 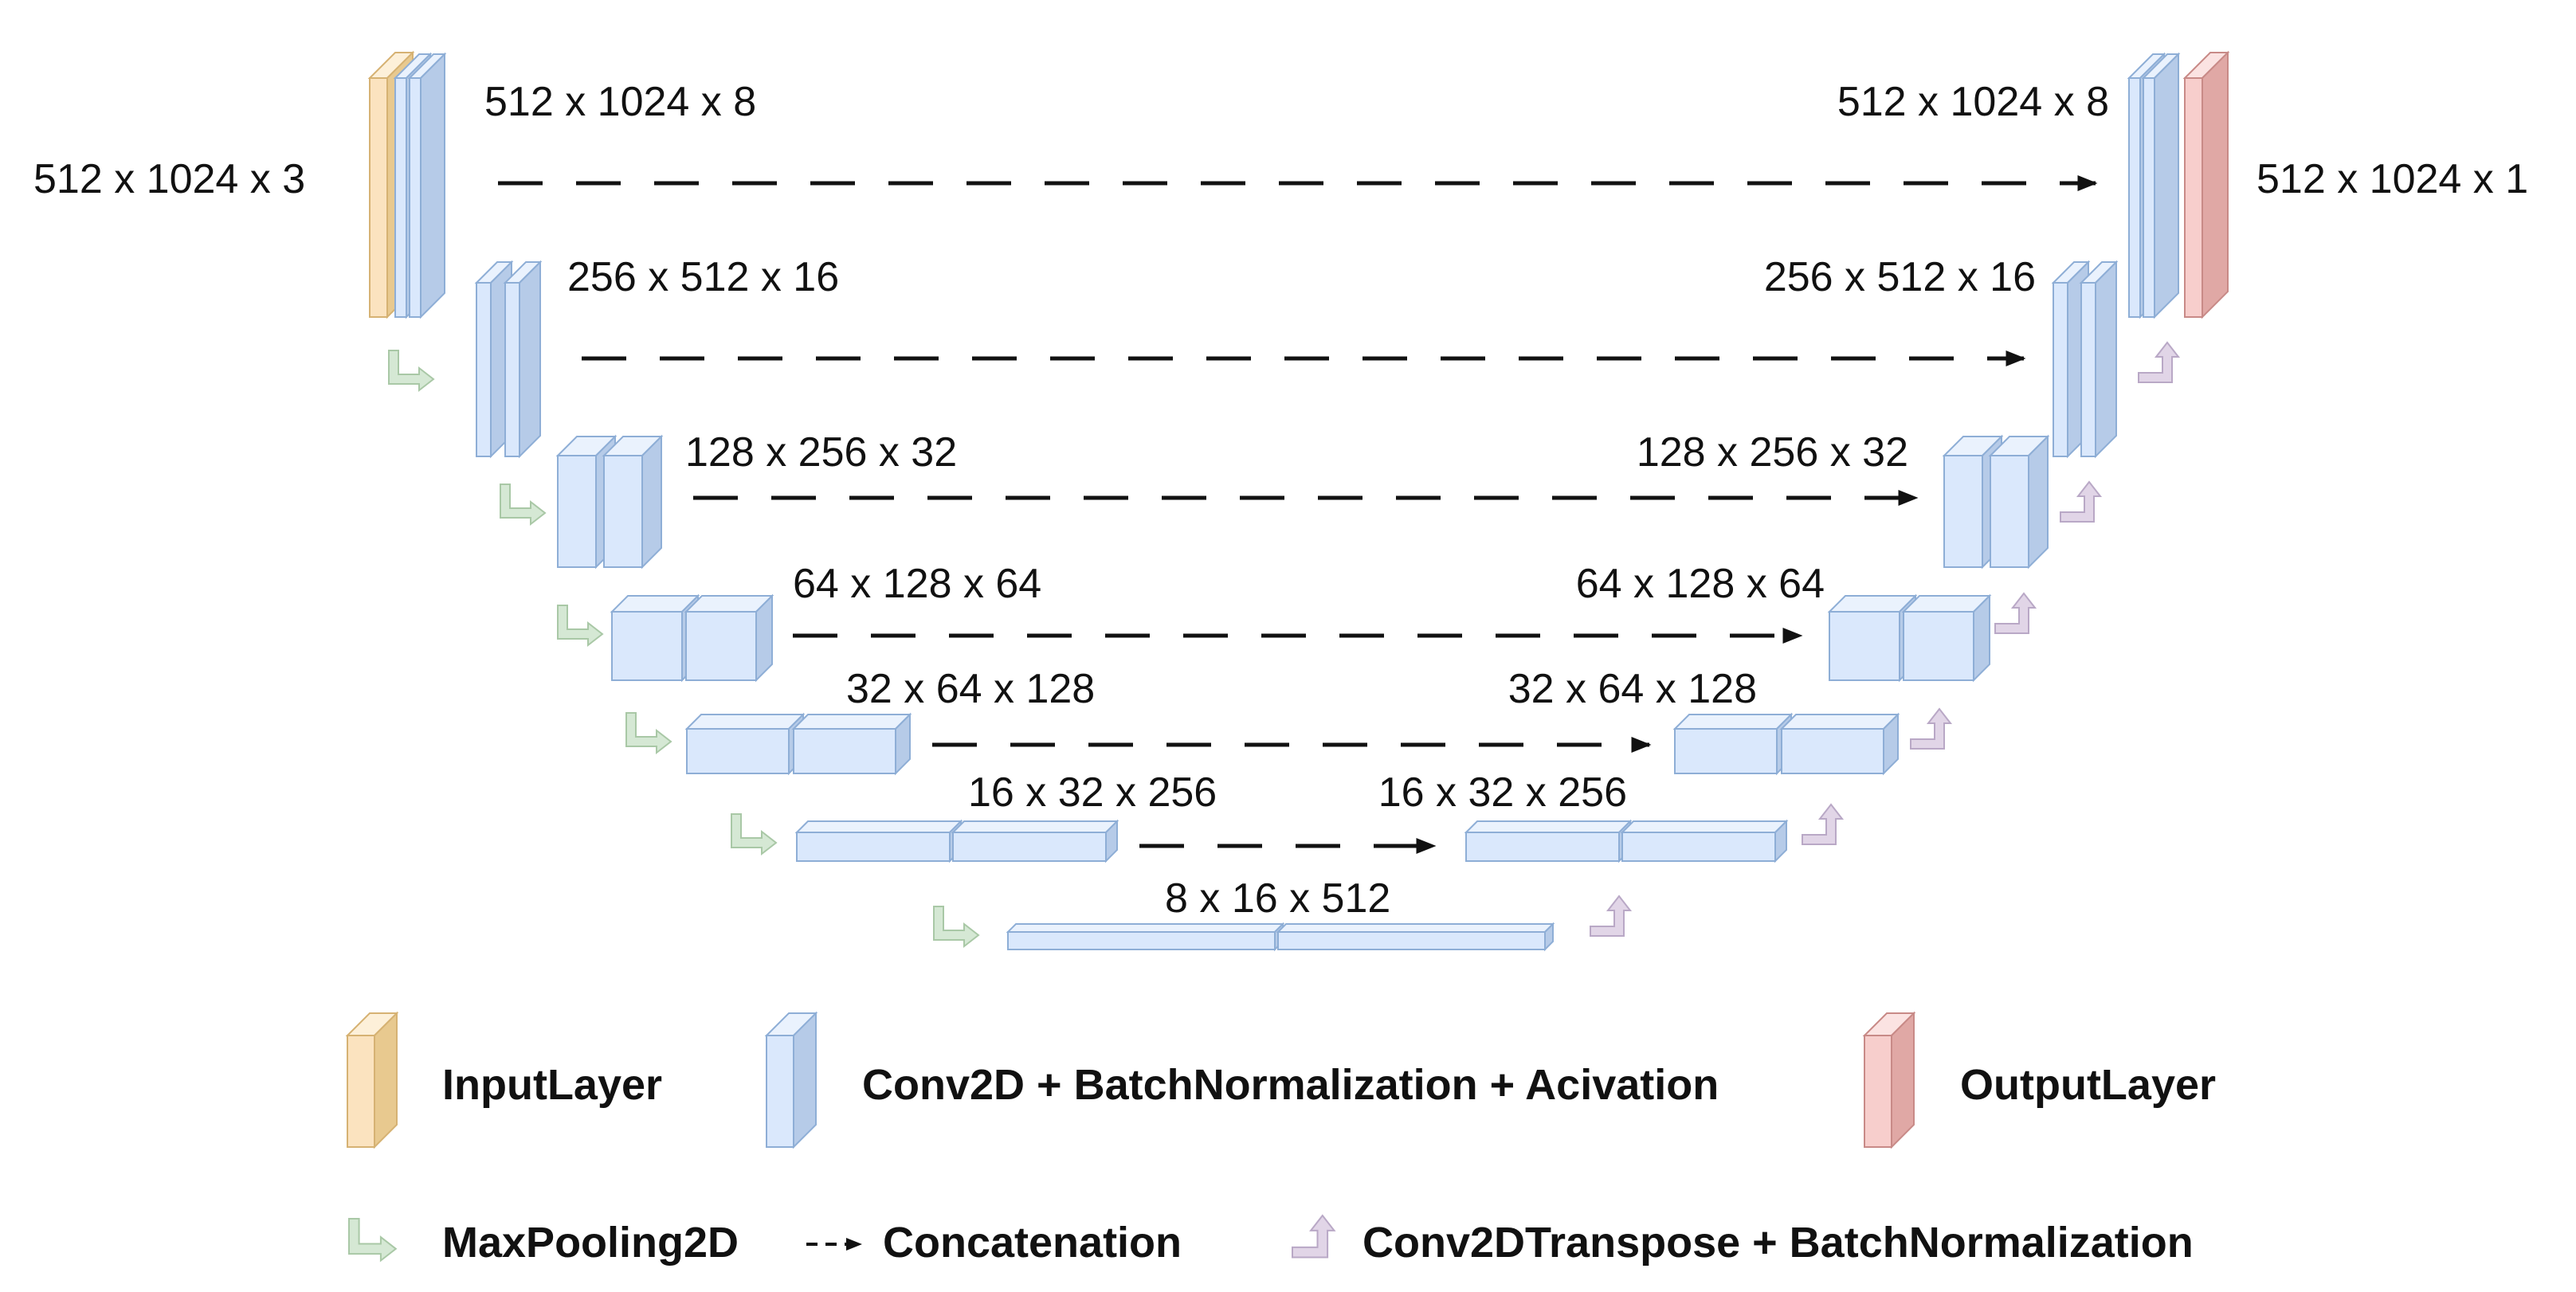 What do you see at coordinates (1889, 1080) in the screenshot?
I see `legend-output-swatch` at bounding box center [1889, 1080].